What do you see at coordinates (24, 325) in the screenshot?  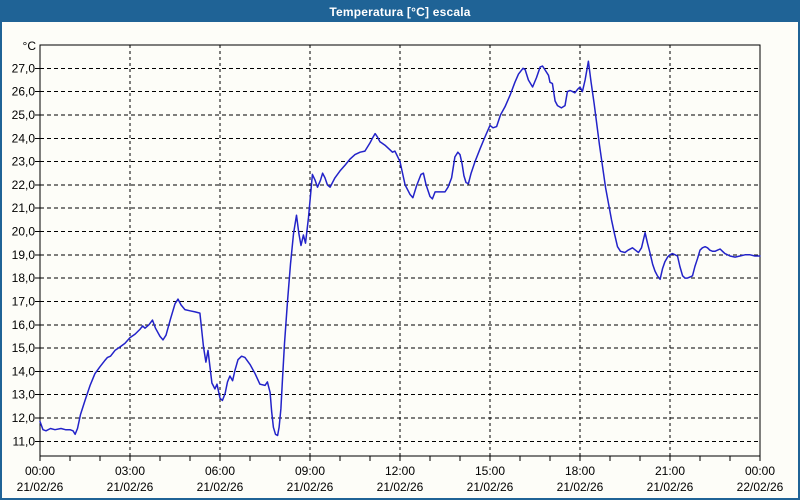 I see `y-tick-label: 16,0` at bounding box center [24, 325].